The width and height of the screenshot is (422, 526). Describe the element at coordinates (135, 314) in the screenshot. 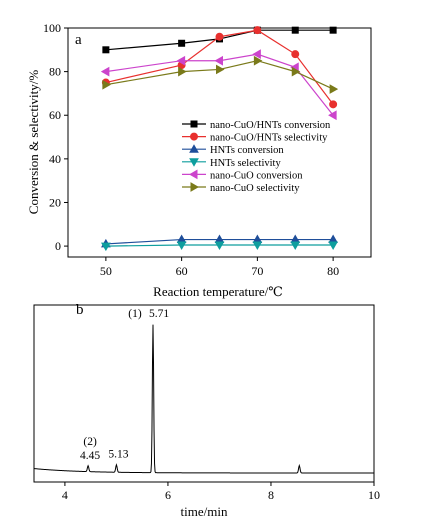

I see `peak-index-label: (1)` at that location.